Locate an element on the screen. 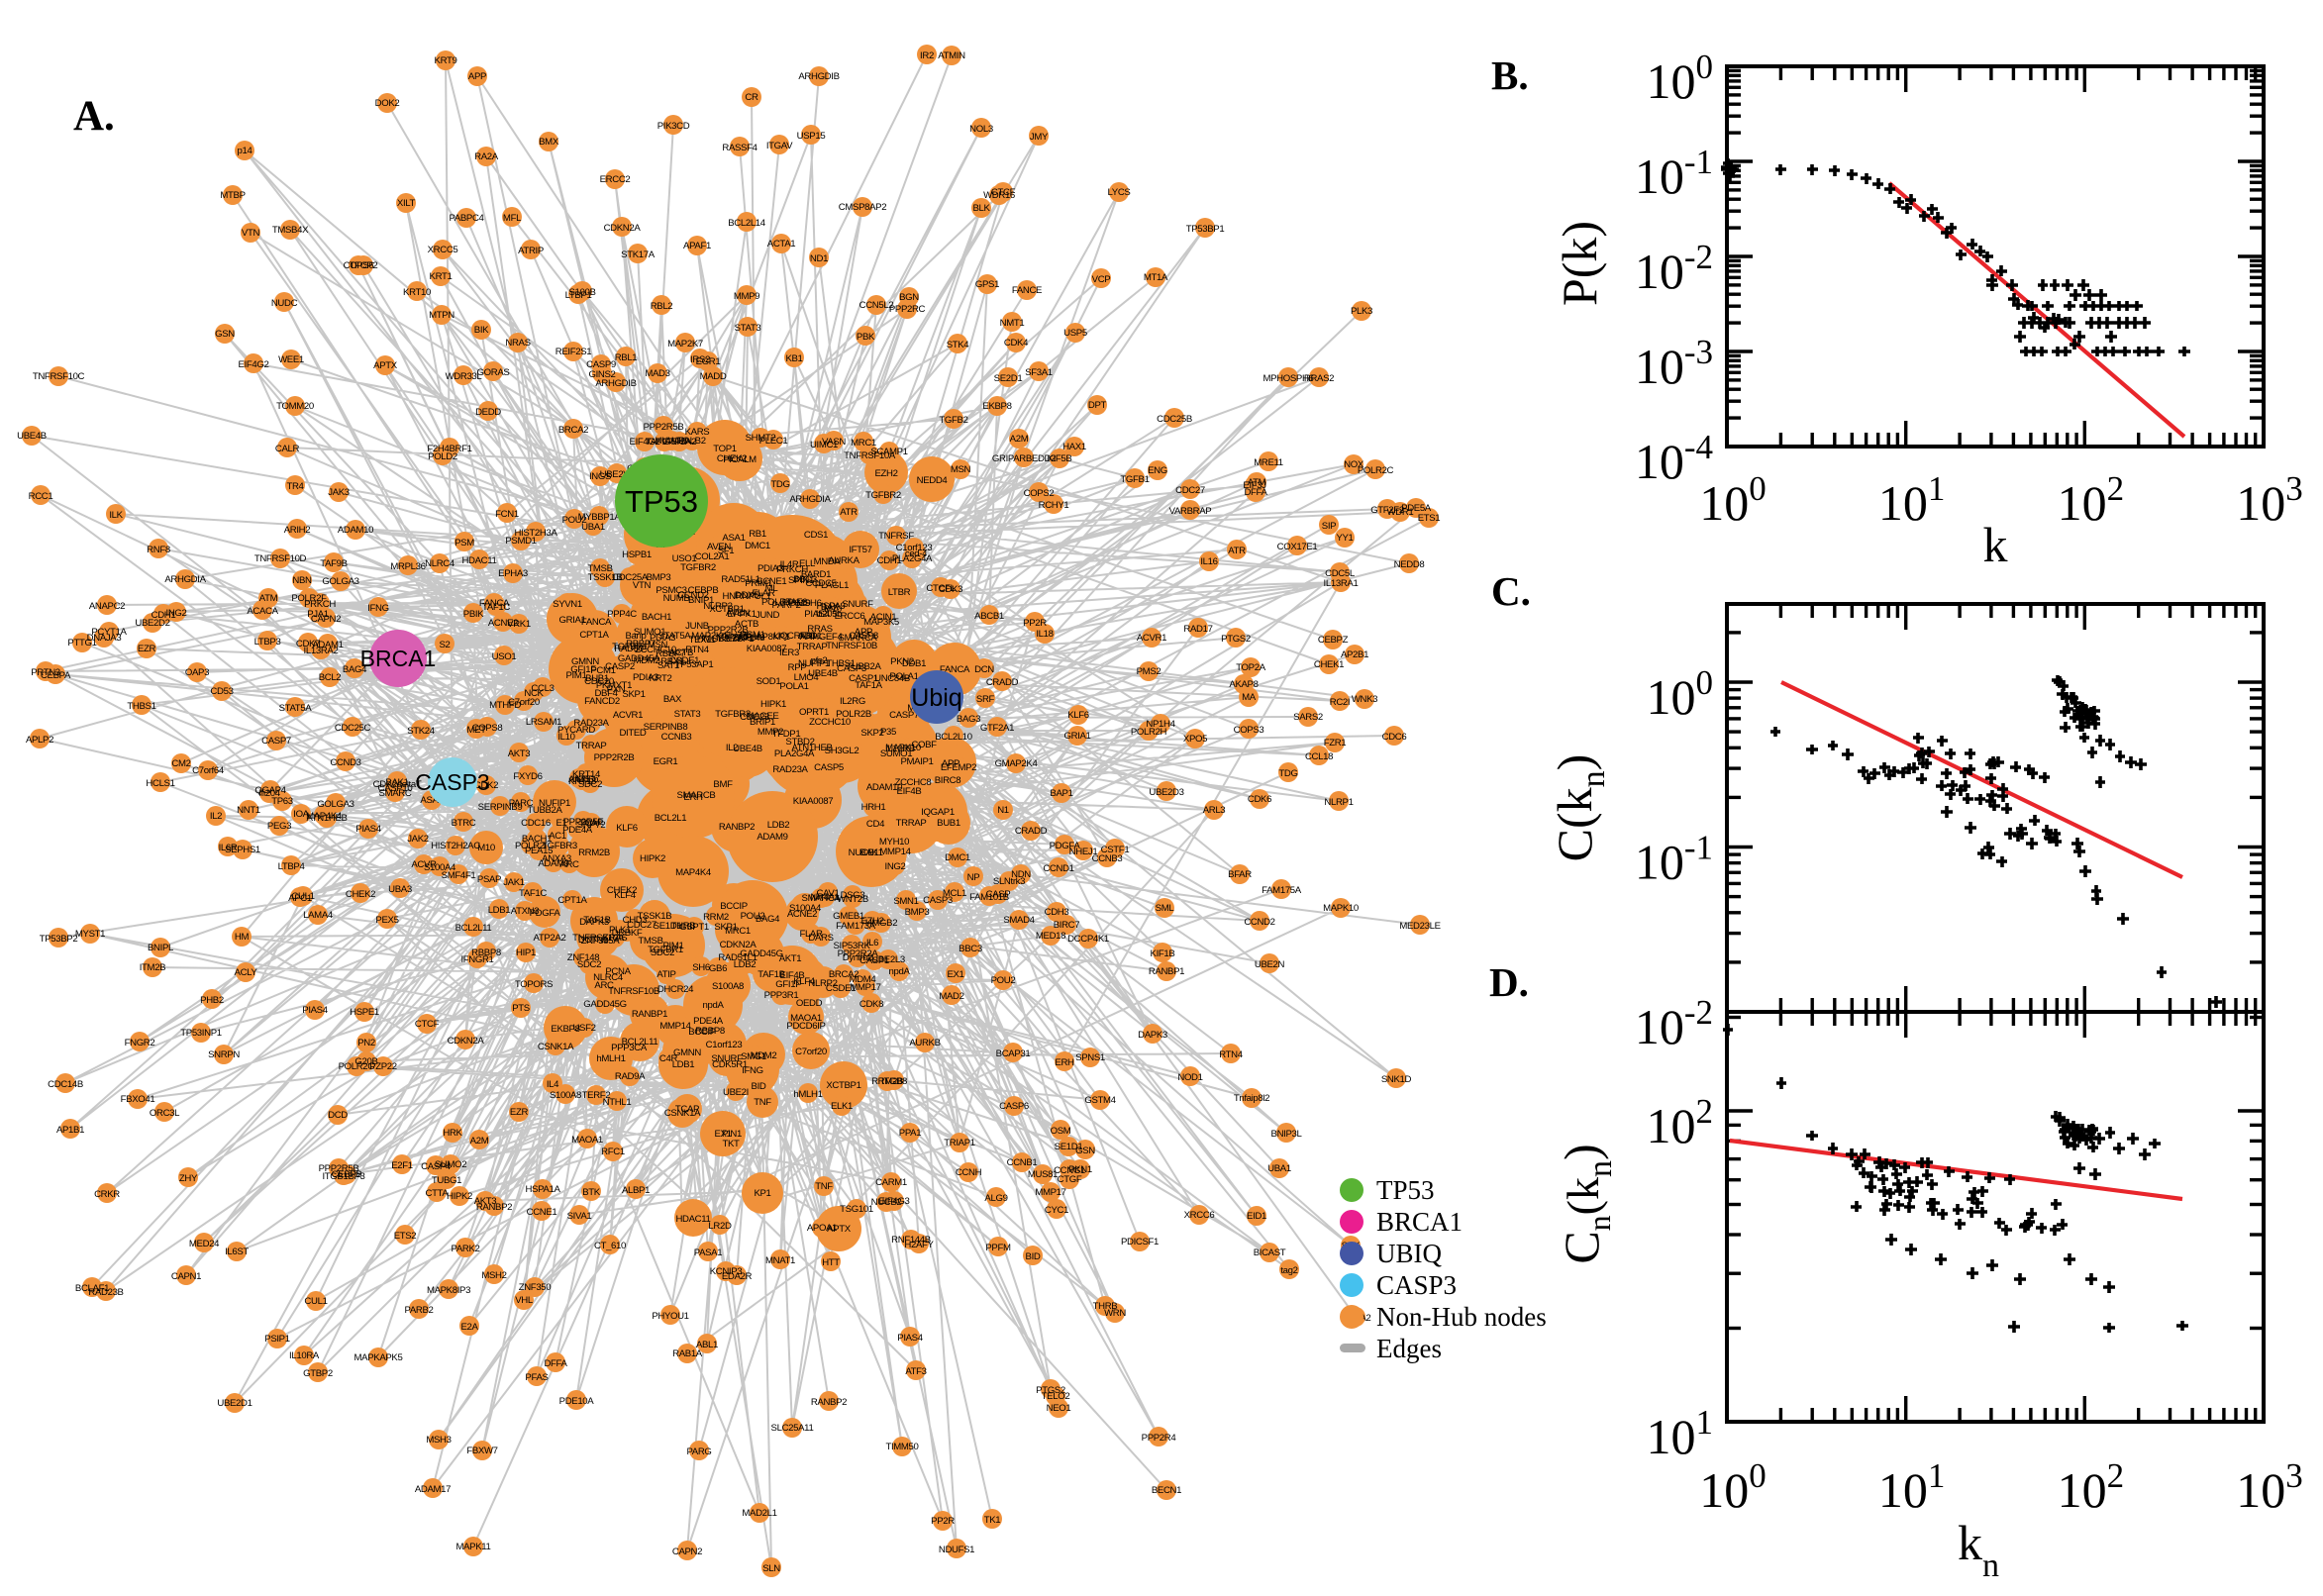 Image resolution: width=2323 pixels, height=1596 pixels. svg-text: CTCFL is located at coordinates (941, 588).